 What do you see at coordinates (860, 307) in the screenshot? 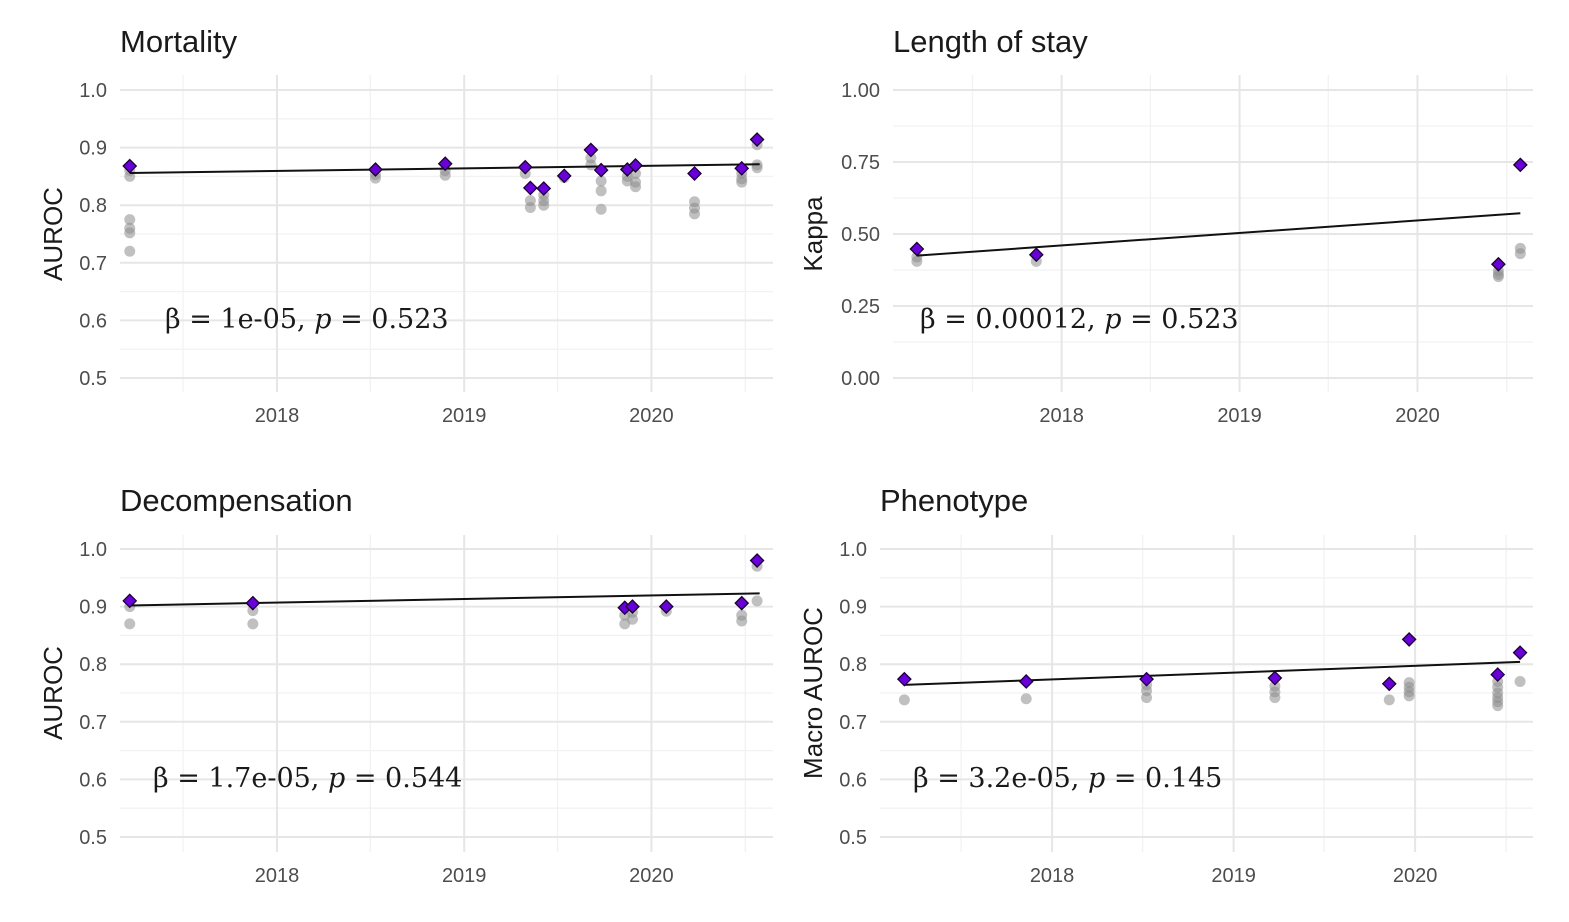
I see `y-tick-label: 0.25` at bounding box center [860, 307].